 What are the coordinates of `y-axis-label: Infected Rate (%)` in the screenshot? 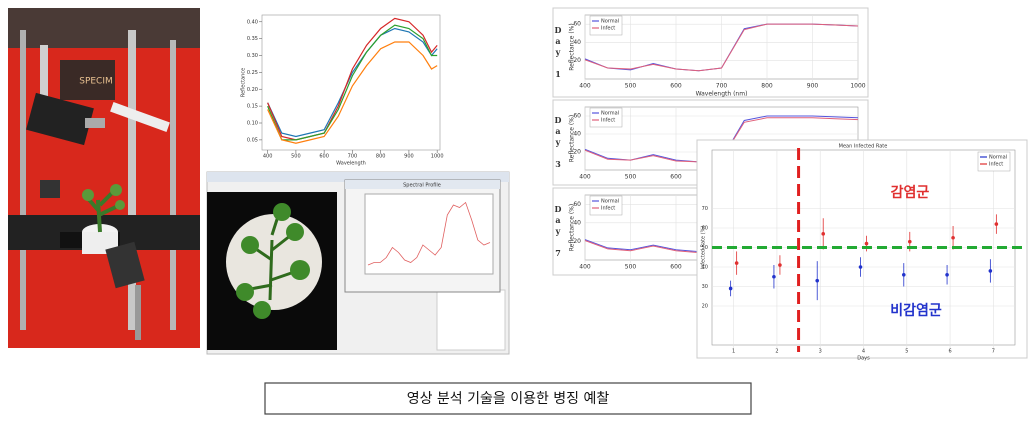 It's located at (704, 248).